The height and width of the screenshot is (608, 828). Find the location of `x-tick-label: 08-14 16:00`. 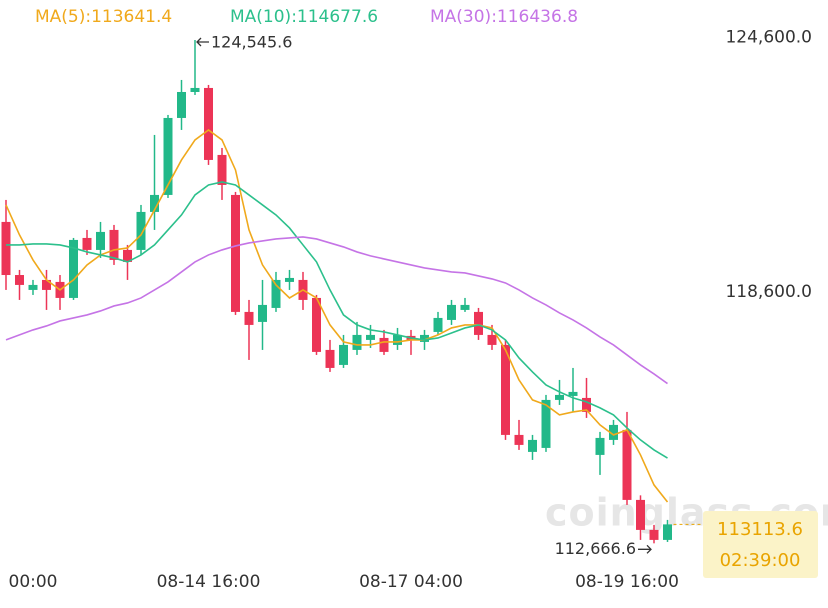

x-tick-label: 08-14 16:00 is located at coordinates (209, 582).